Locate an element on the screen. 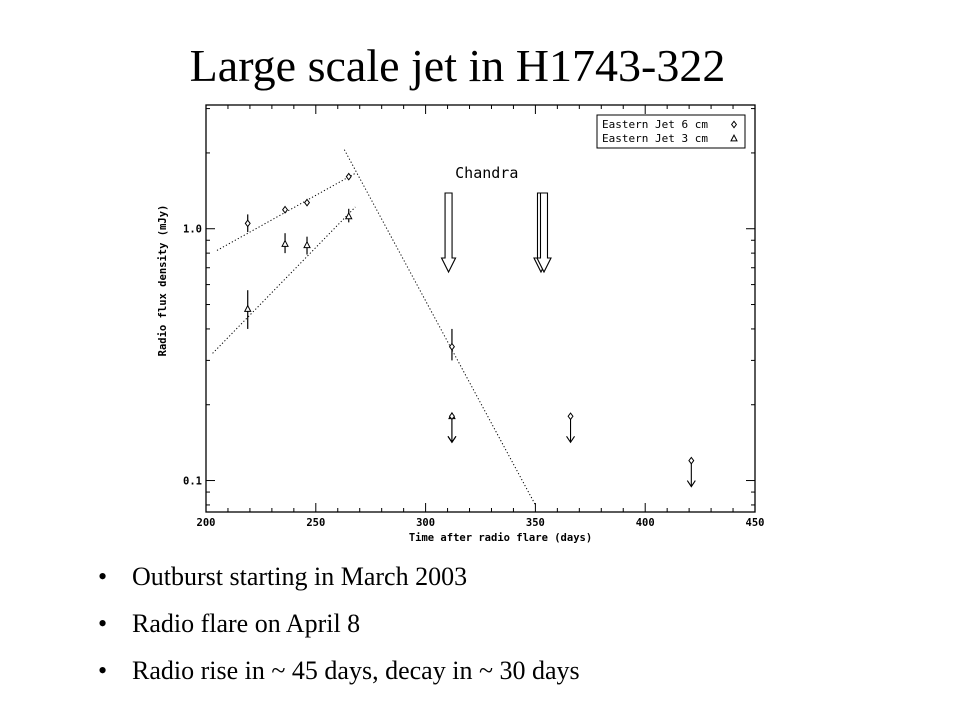 Image resolution: width=960 pixels, height=720 pixels. data-points is located at coordinates (349, 266).